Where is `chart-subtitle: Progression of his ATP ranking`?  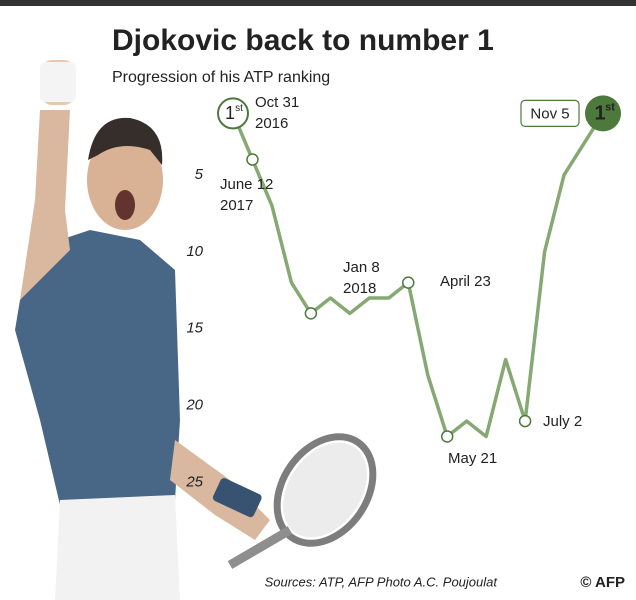 chart-subtitle: Progression of his ATP ranking is located at coordinates (221, 77).